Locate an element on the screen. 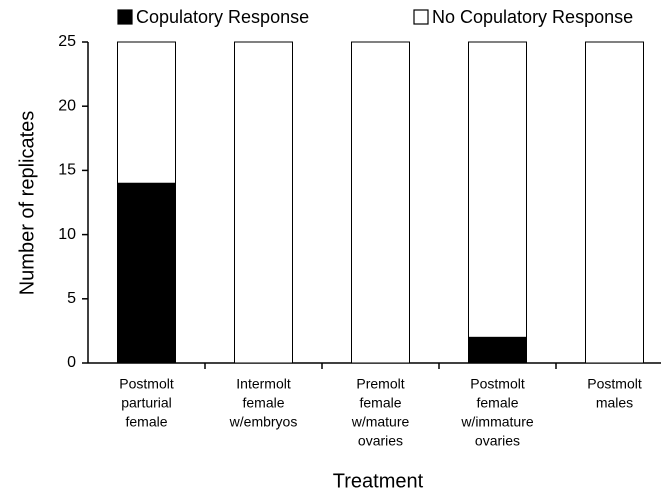  y-tick-label: 10 is located at coordinates (67, 234).